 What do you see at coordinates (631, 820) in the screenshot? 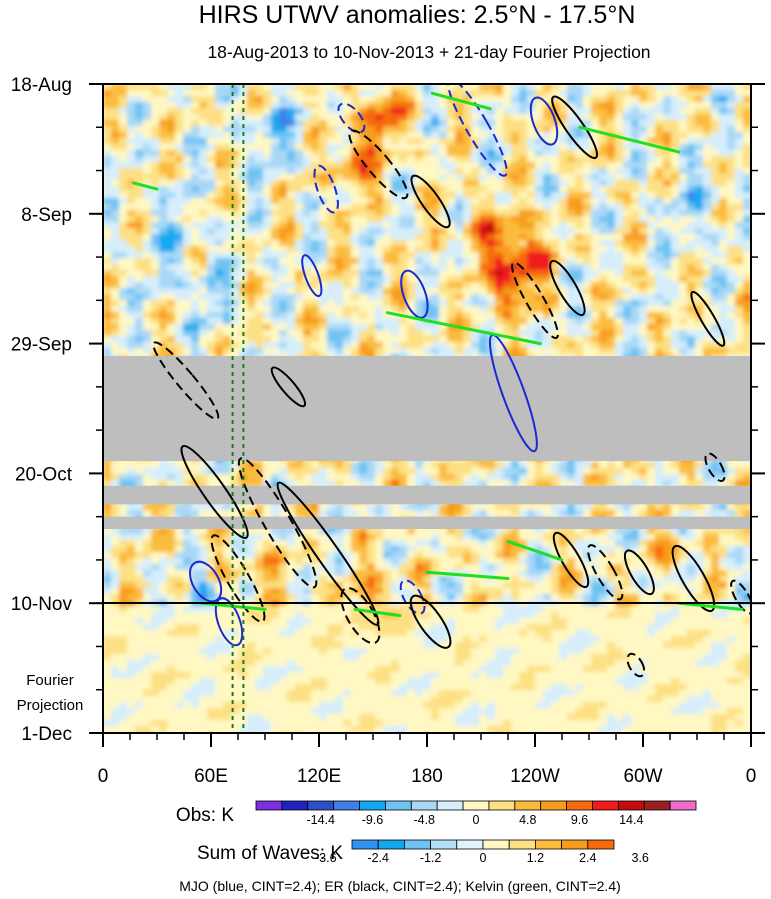
I see `colorbar-tick-label: 14.4` at bounding box center [631, 820].